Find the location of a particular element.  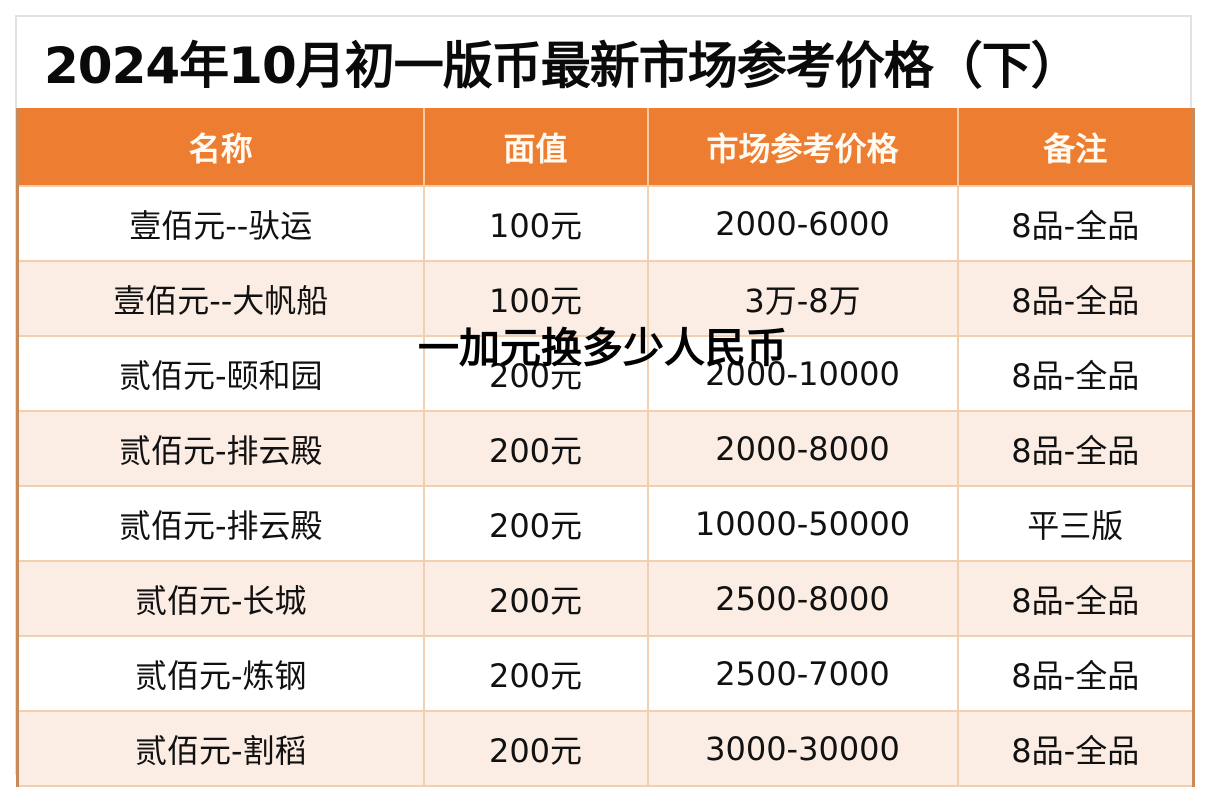

cell-price: 3万-8万 is located at coordinates (802, 298).